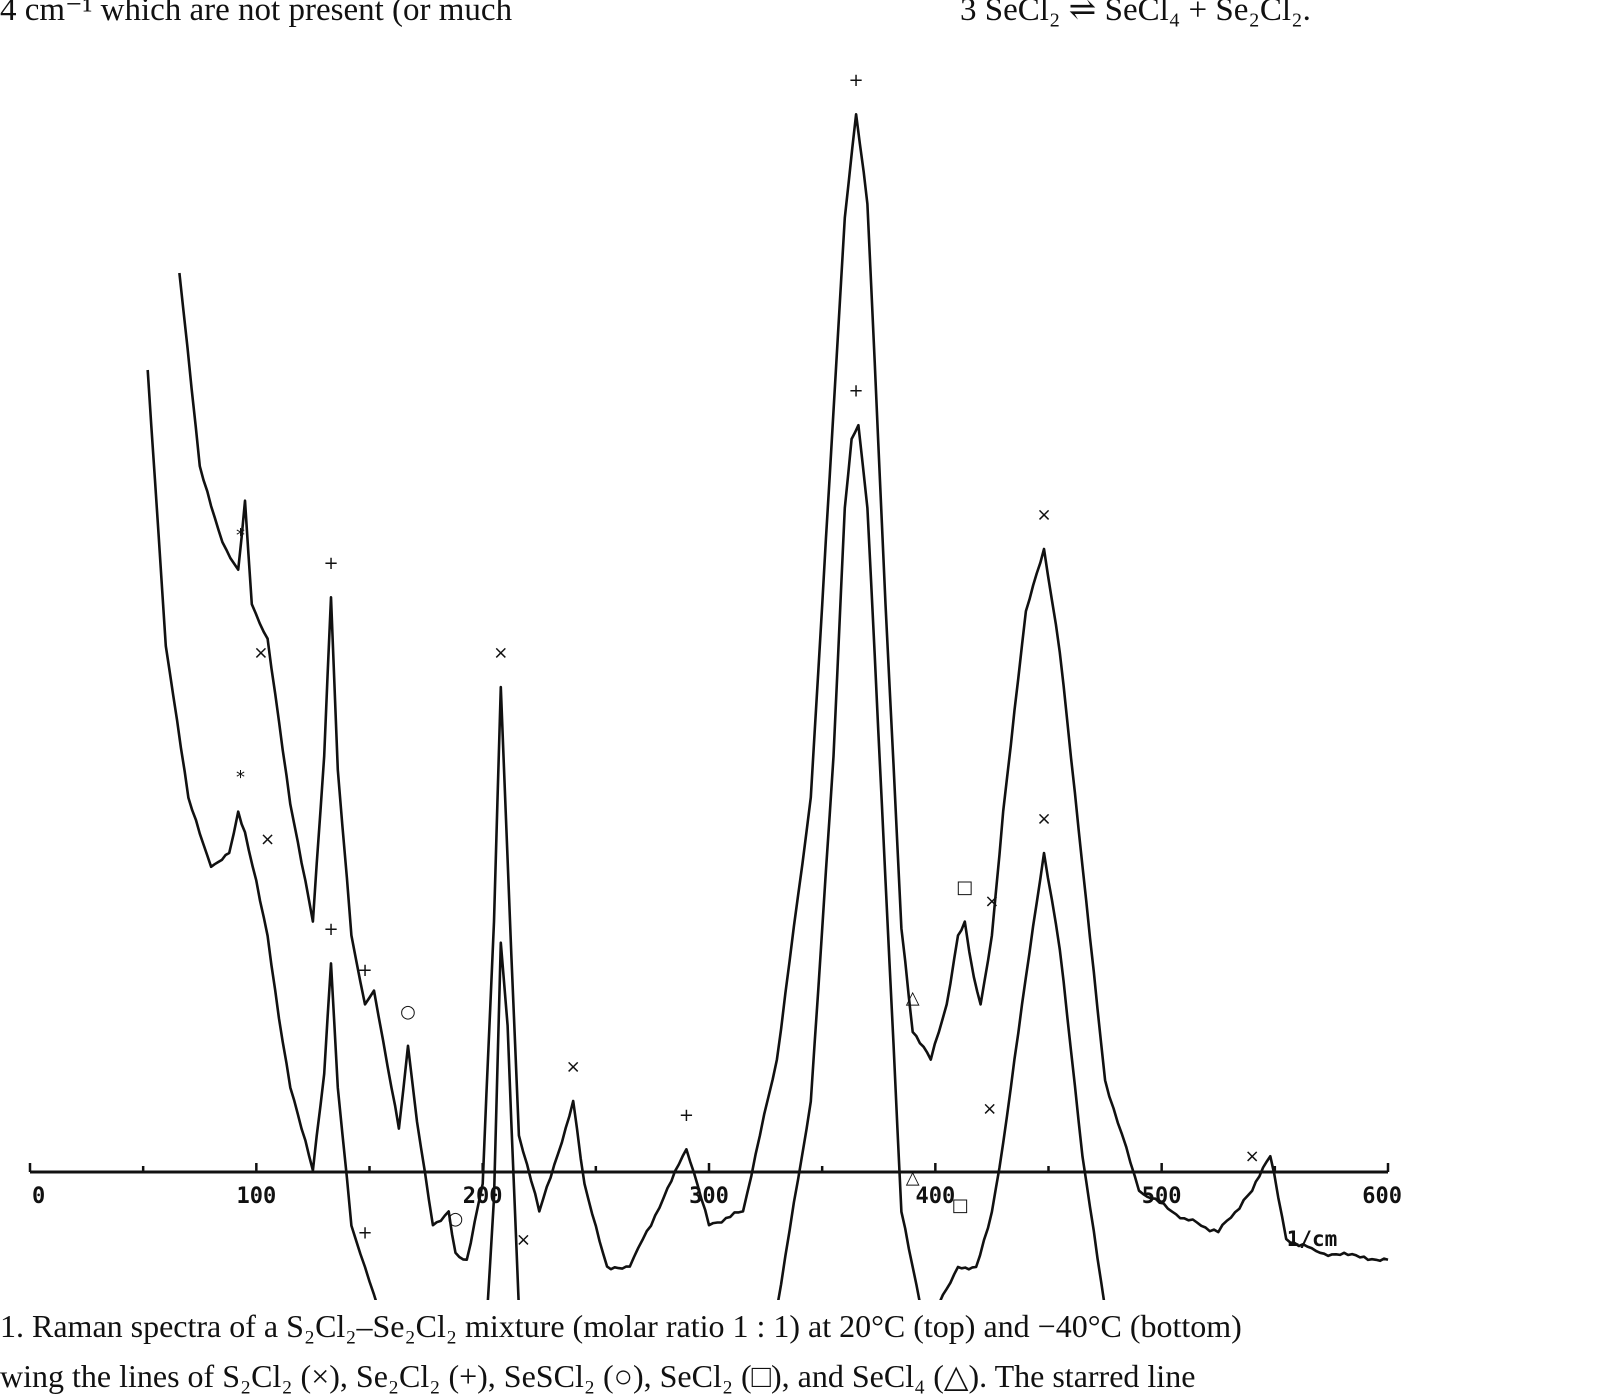 This screenshot has width=1600, height=1394. Describe the element at coordinates (256, 14) in the screenshot. I see `body-text-fragment: 4 cm⁻¹ which are not present (or much` at that location.